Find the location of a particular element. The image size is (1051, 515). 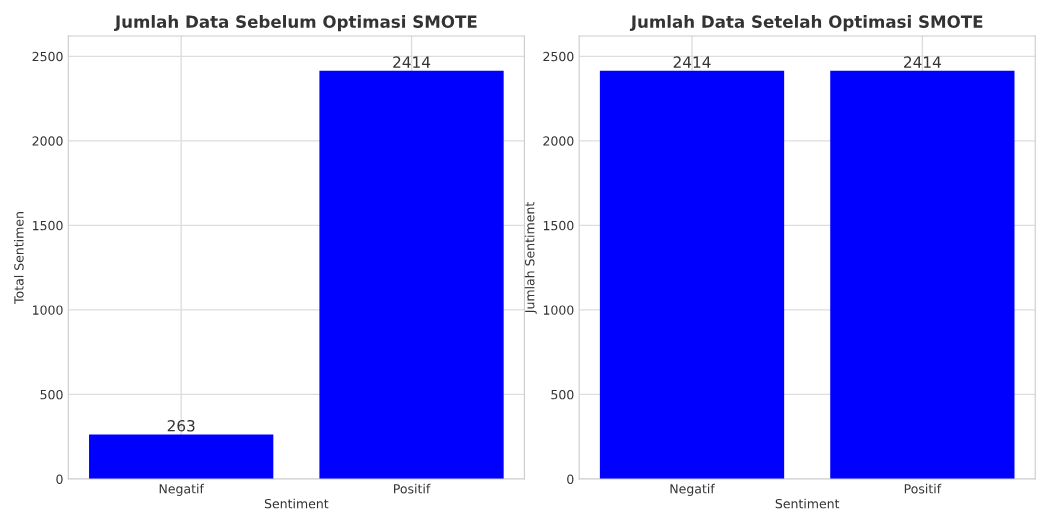

chart-title: Jumlah Data Setelah Optimasi SMOTE is located at coordinates (806, 23).